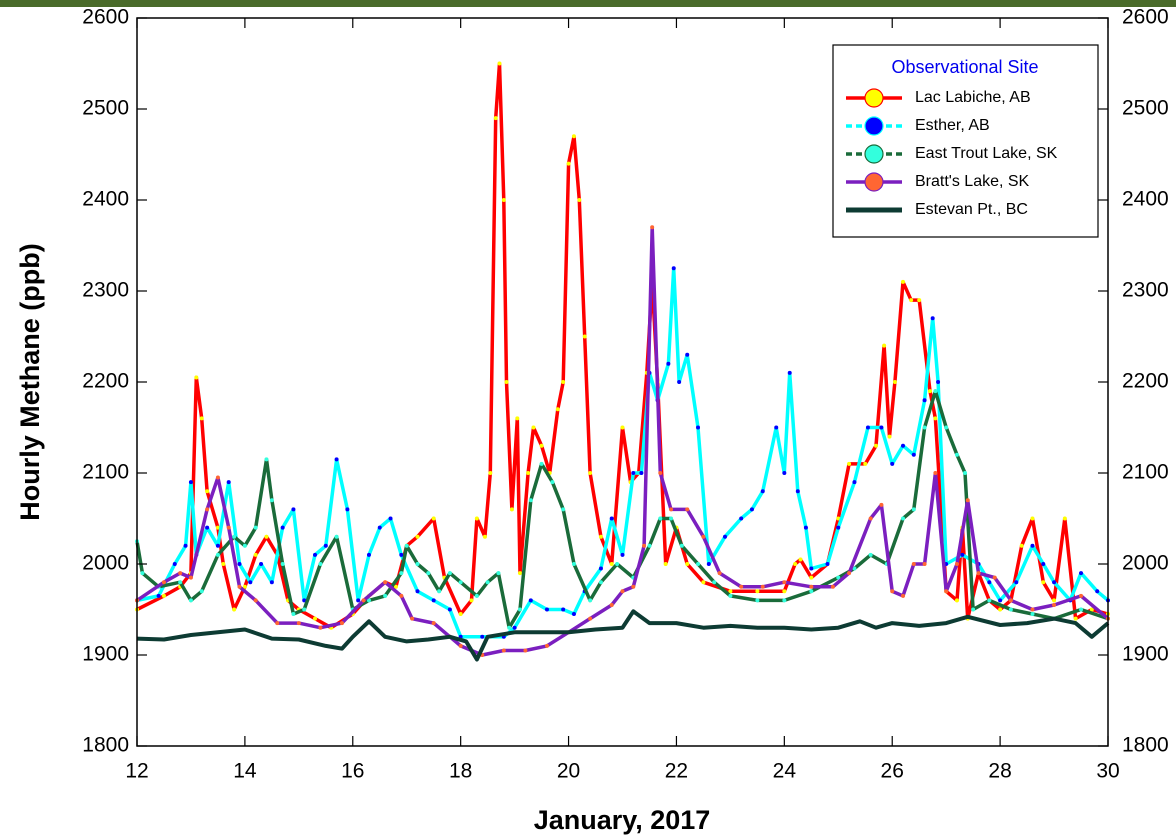 Image resolution: width=1176 pixels, height=839 pixels. What do you see at coordinates (105, 654) in the screenshot?
I see `y-tick-label: 1900` at bounding box center [105, 654].